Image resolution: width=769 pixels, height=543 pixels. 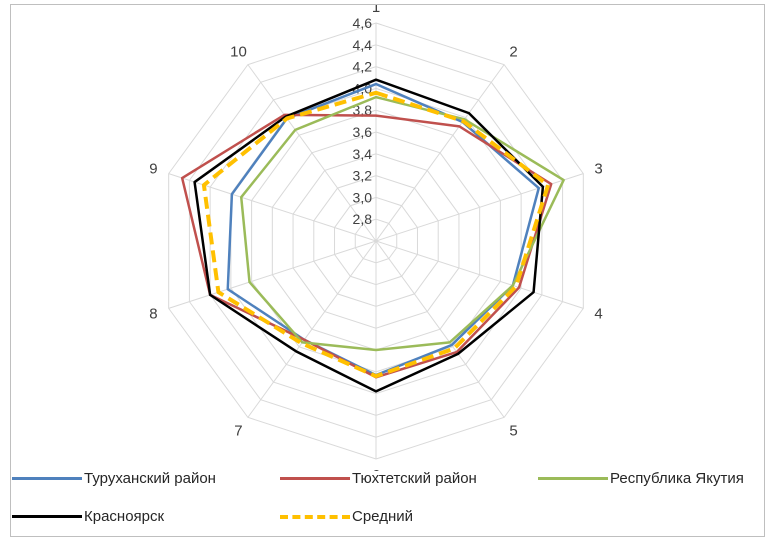 What do you see at coordinates (363, 67) in the screenshot?
I see `r-tick-label: 4,2` at bounding box center [363, 67].